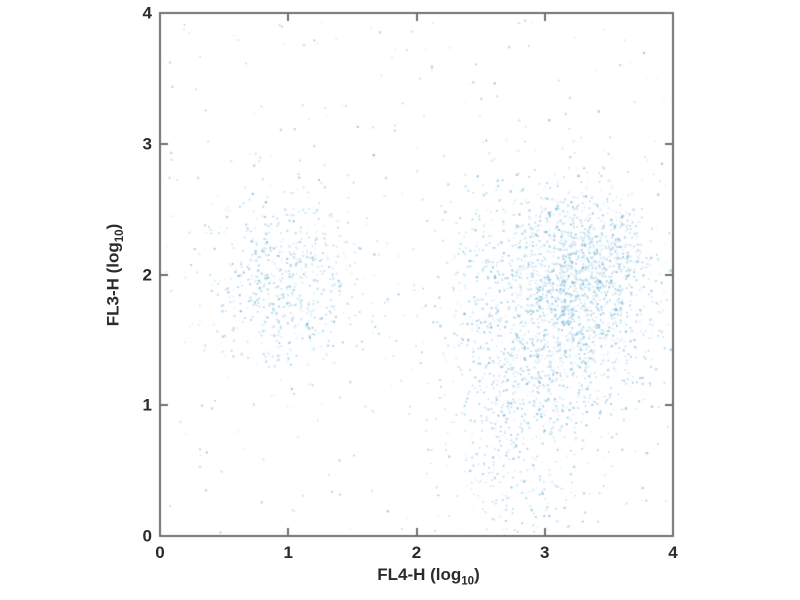 This screenshot has height=600, width=800. What do you see at coordinates (147, 13) in the screenshot?
I see `y-tick-label-4: 4` at bounding box center [147, 13].